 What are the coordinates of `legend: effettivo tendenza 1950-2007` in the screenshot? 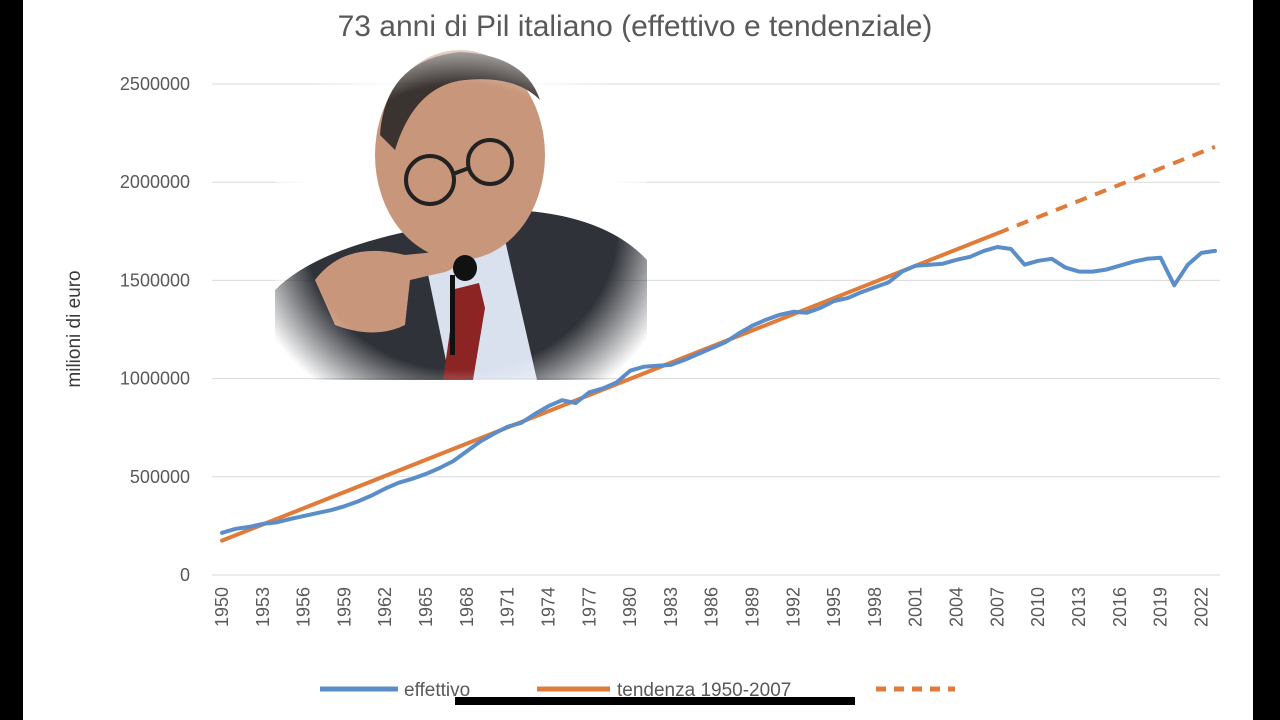 It's located at (637, 690).